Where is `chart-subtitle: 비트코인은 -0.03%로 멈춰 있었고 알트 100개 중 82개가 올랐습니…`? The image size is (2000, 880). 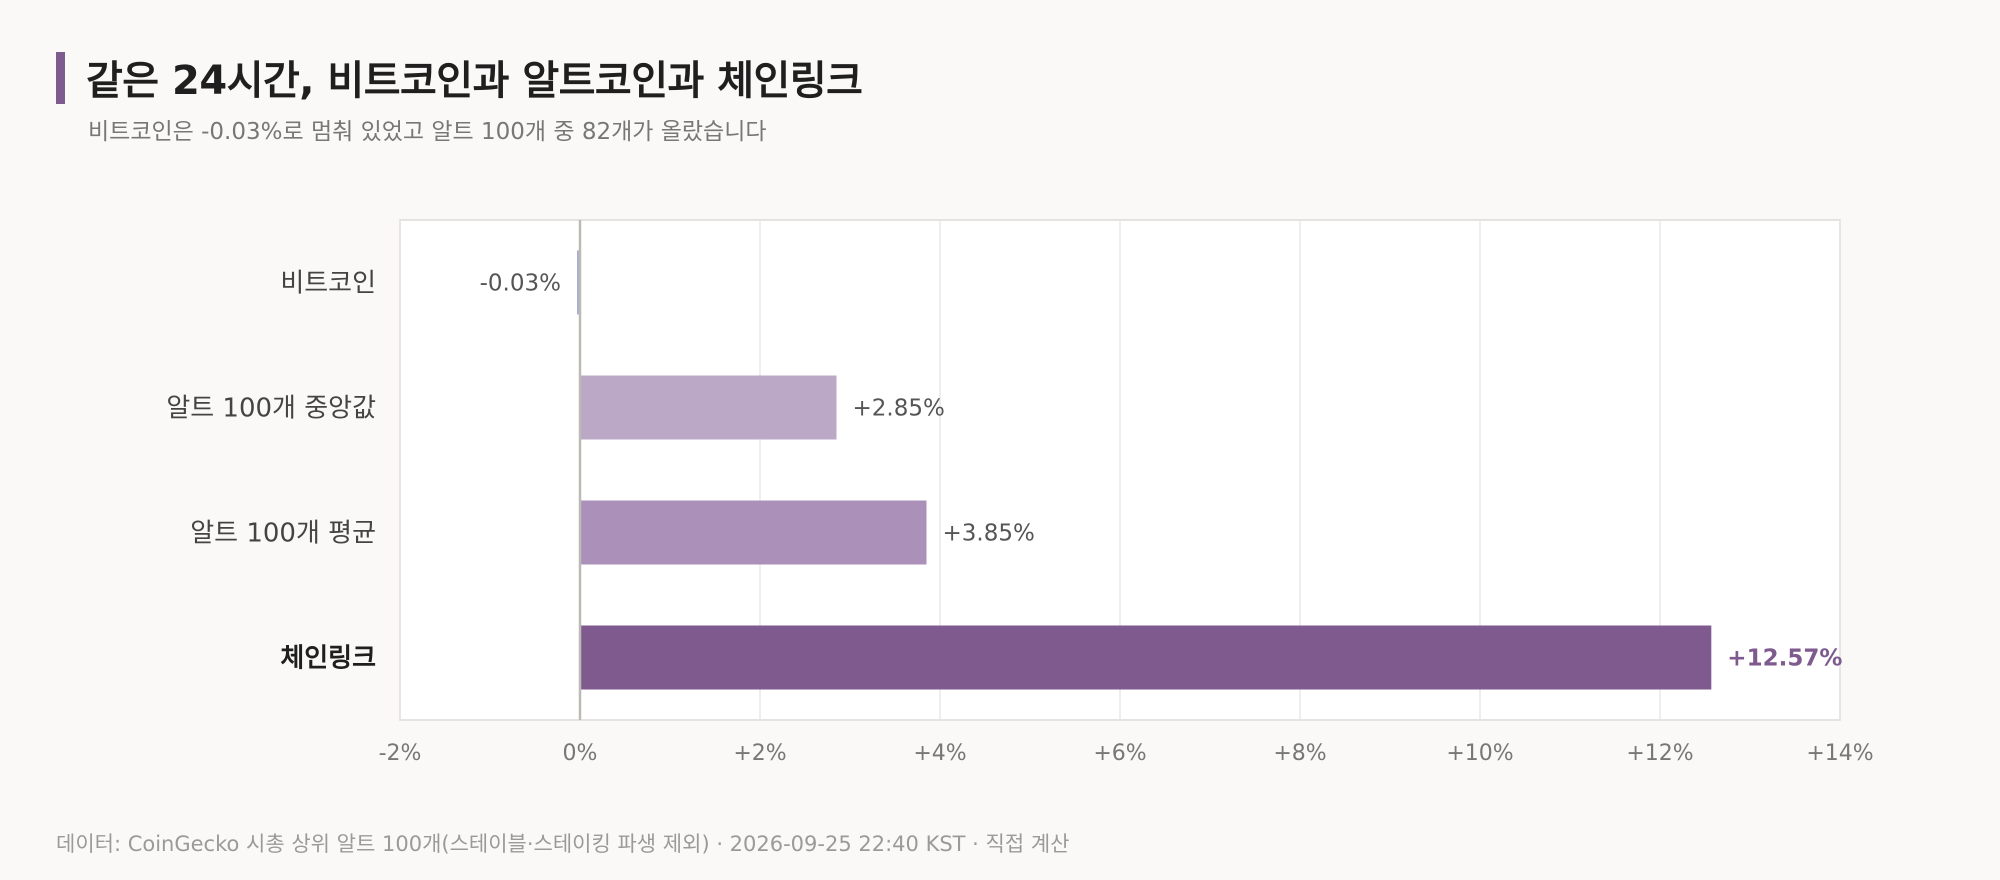 chart-subtitle: 비트코인은 -0.03%로 멈춰 있었고 알트 100개 중 82개가 올랐습니… is located at coordinates (427, 132).